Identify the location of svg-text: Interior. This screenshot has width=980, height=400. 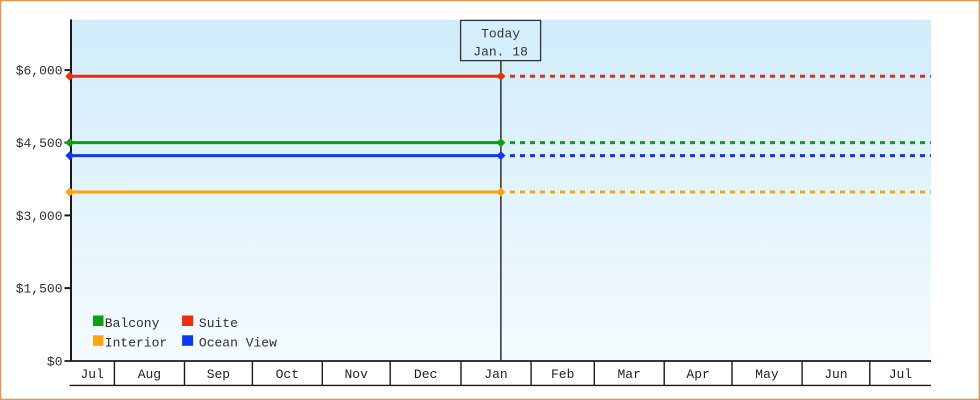
(136, 343).